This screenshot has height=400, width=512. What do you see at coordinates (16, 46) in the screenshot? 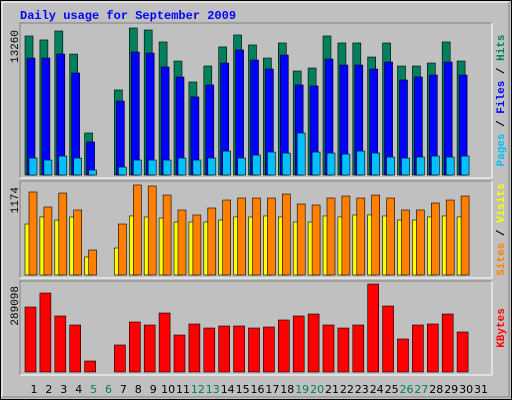
I see `y-tick-label: 13260` at bounding box center [16, 46].